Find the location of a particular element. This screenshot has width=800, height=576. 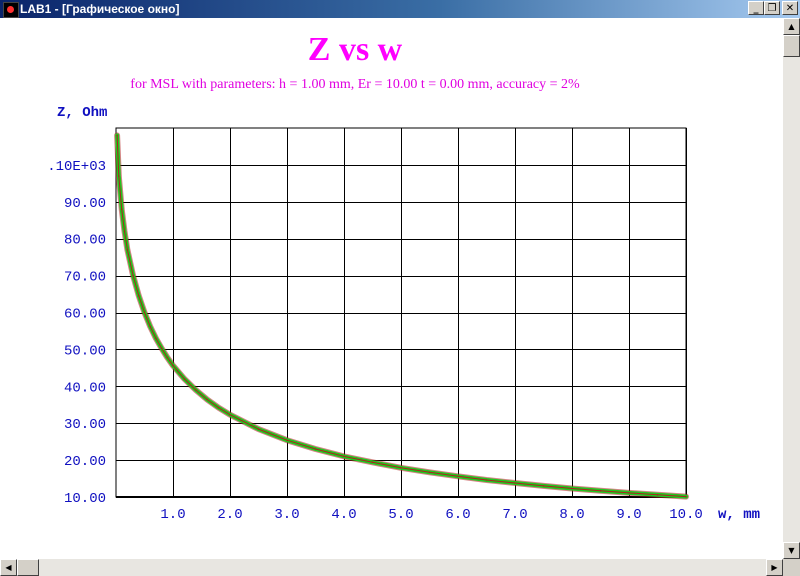

horizontal-scroll-thumb is located at coordinates (28, 567).